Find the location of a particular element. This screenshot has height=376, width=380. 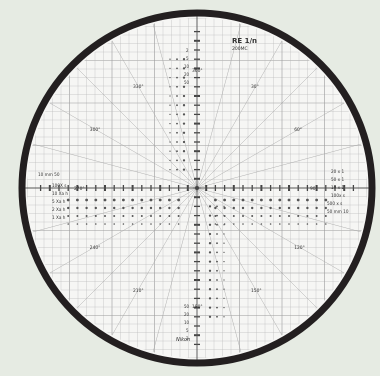

radial-label: 90° is located at coordinates (314, 189).